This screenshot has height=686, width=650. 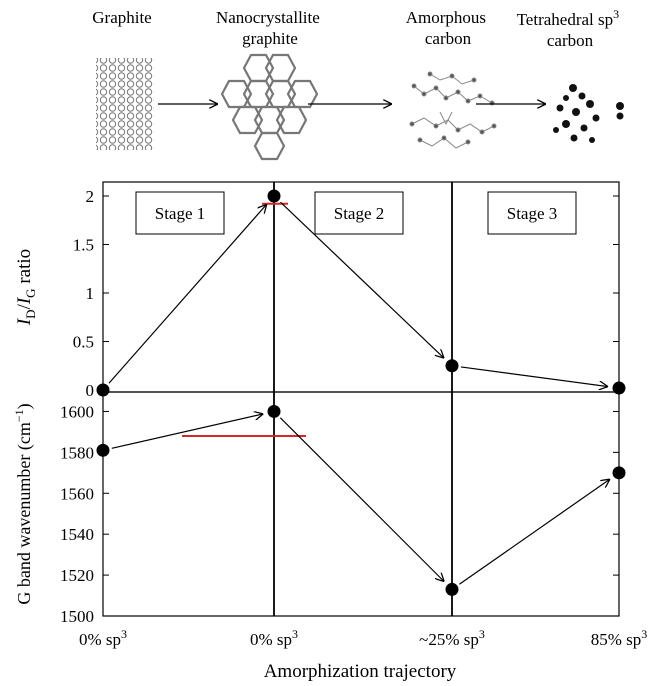 What do you see at coordinates (83, 245) in the screenshot?
I see `top-panel-y-tick-label: 1.5` at bounding box center [83, 245].